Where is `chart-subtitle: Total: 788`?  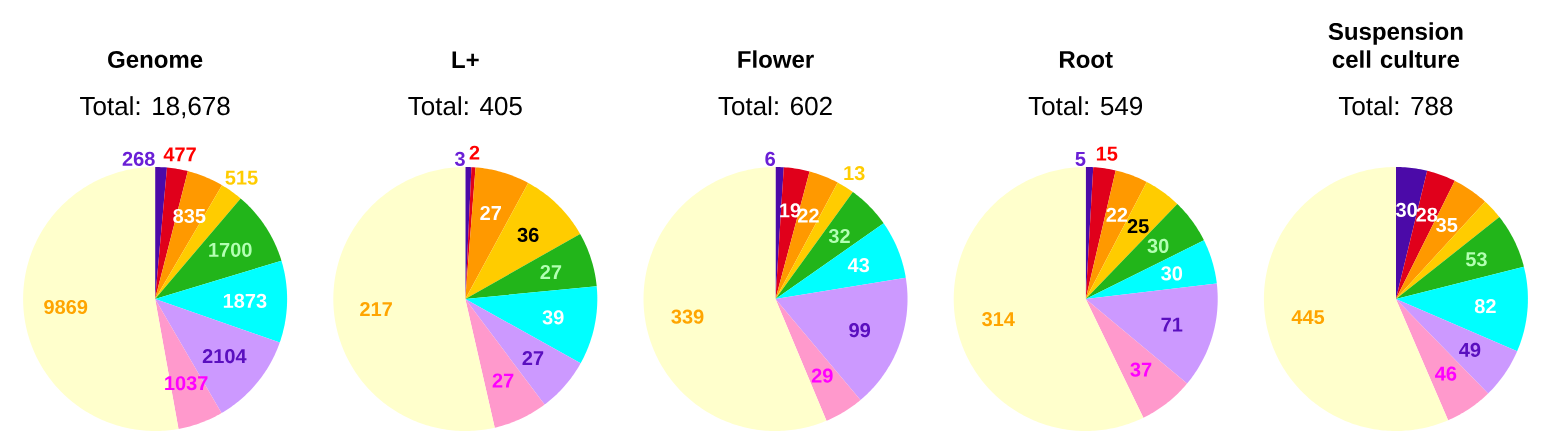
chart-subtitle: Total: 788 is located at coordinates (1395, 106).